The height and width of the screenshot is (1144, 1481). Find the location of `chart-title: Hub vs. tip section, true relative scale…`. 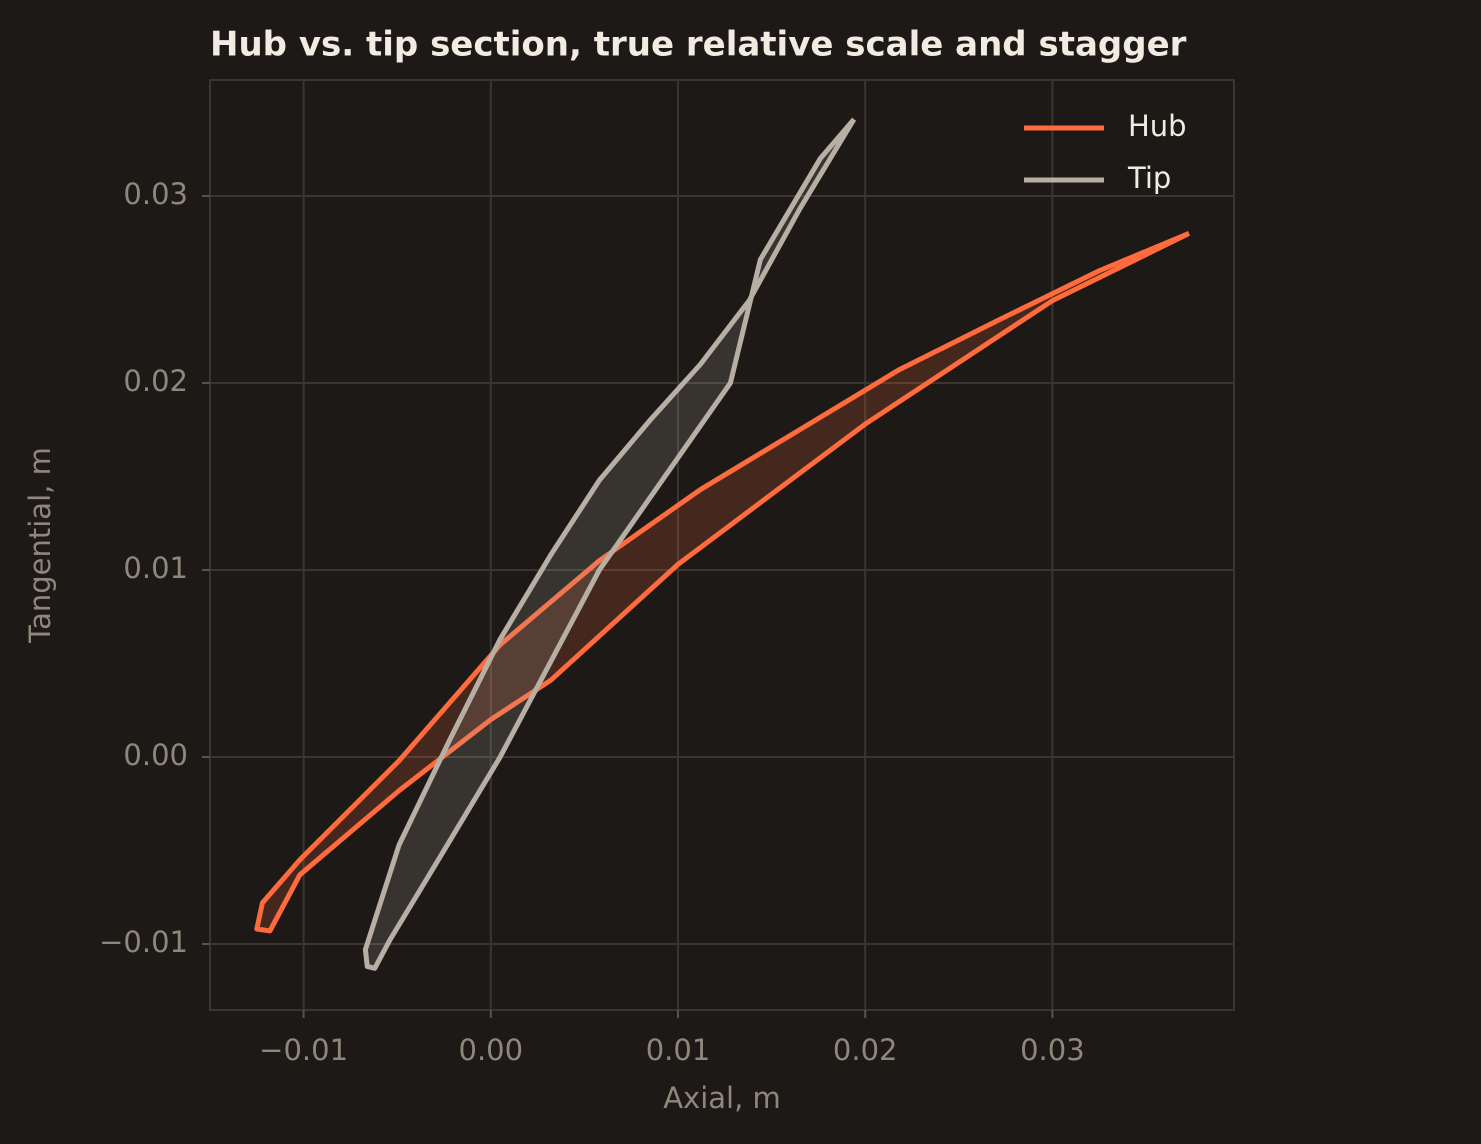

chart-title: Hub vs. tip section, true relative scale… is located at coordinates (698, 45).